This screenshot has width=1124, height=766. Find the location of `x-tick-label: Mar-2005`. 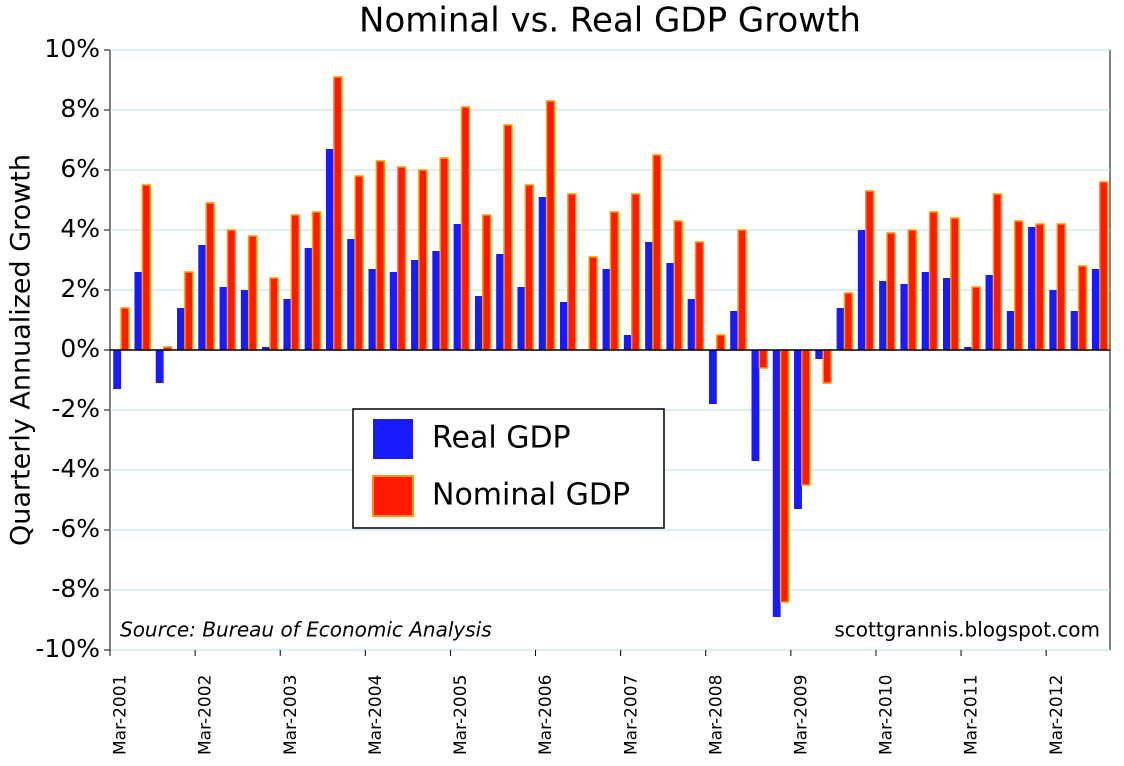

x-tick-label: Mar-2005 is located at coordinates (461, 715).